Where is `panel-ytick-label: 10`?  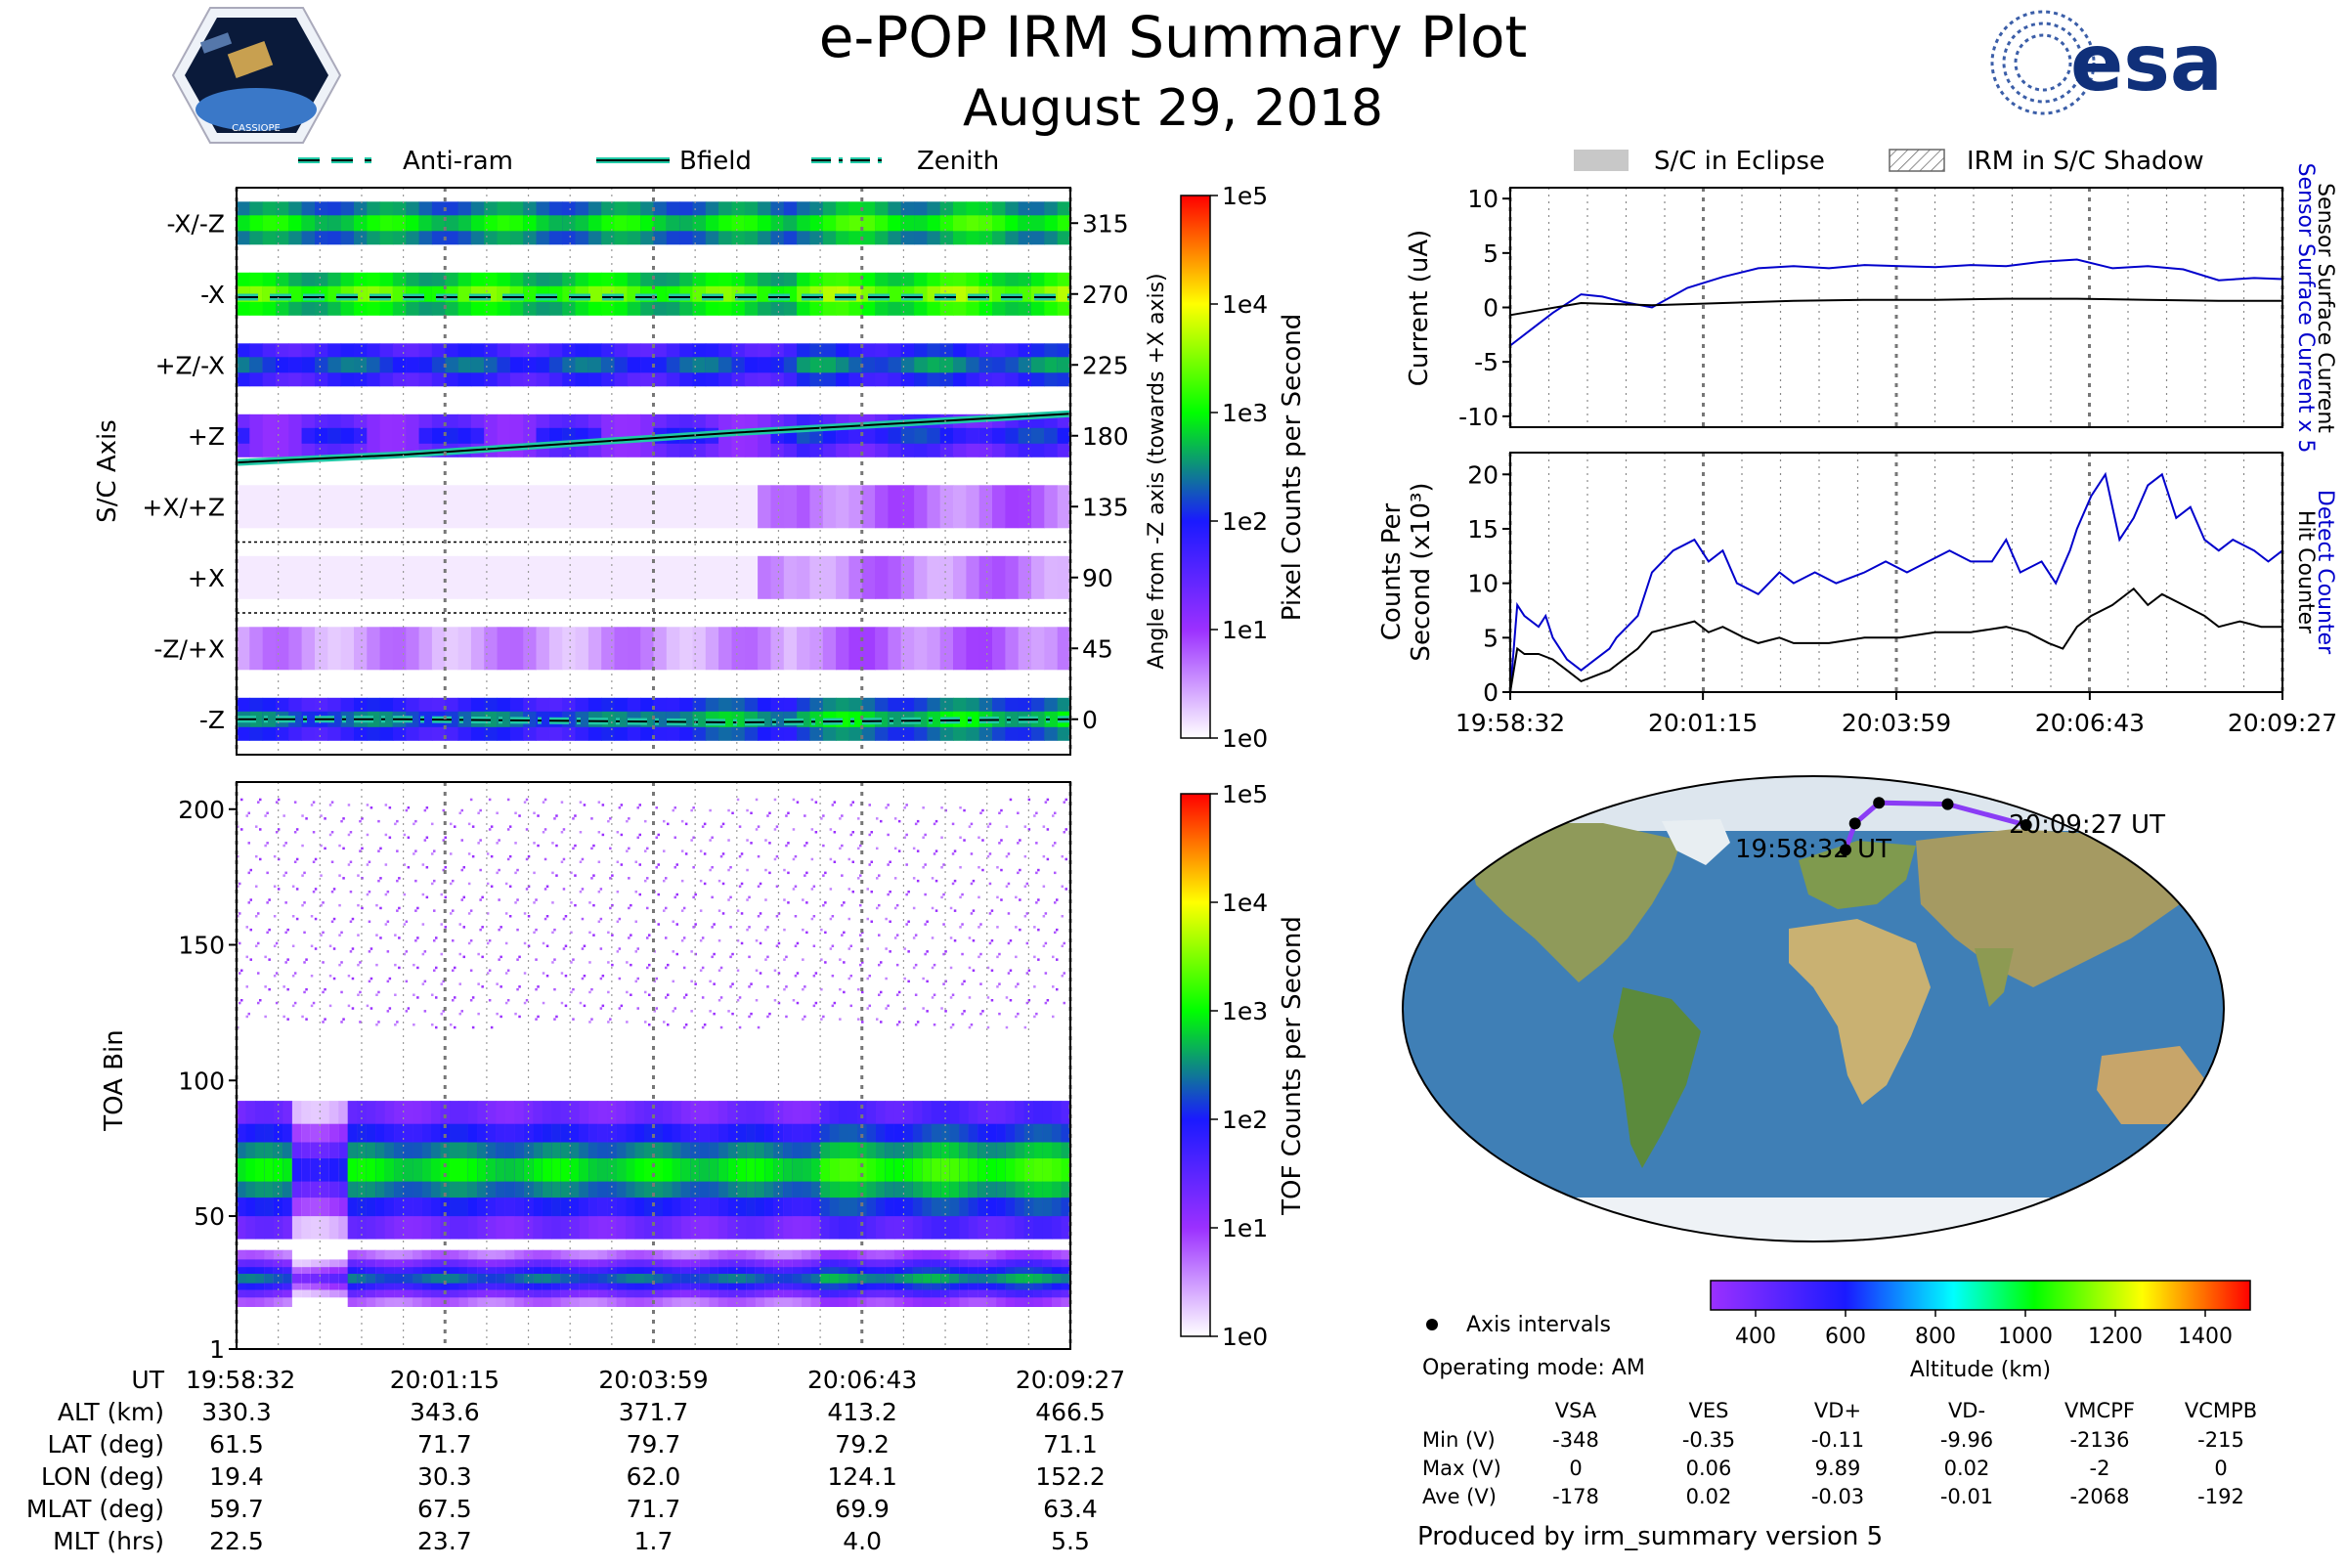
panel-ytick-label: 10 is located at coordinates (1483, 584).